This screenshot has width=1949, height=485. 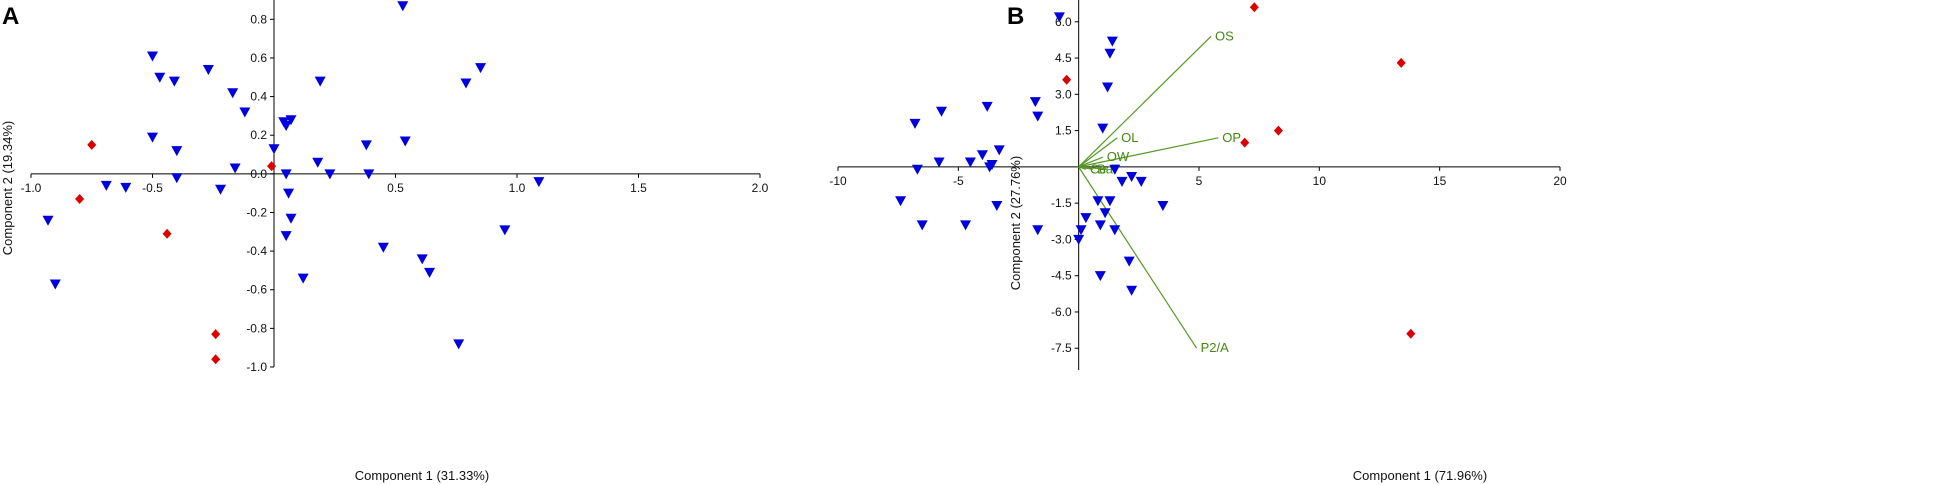 What do you see at coordinates (1061, 239) in the screenshot?
I see `y-tick-label: -3.0` at bounding box center [1061, 239].